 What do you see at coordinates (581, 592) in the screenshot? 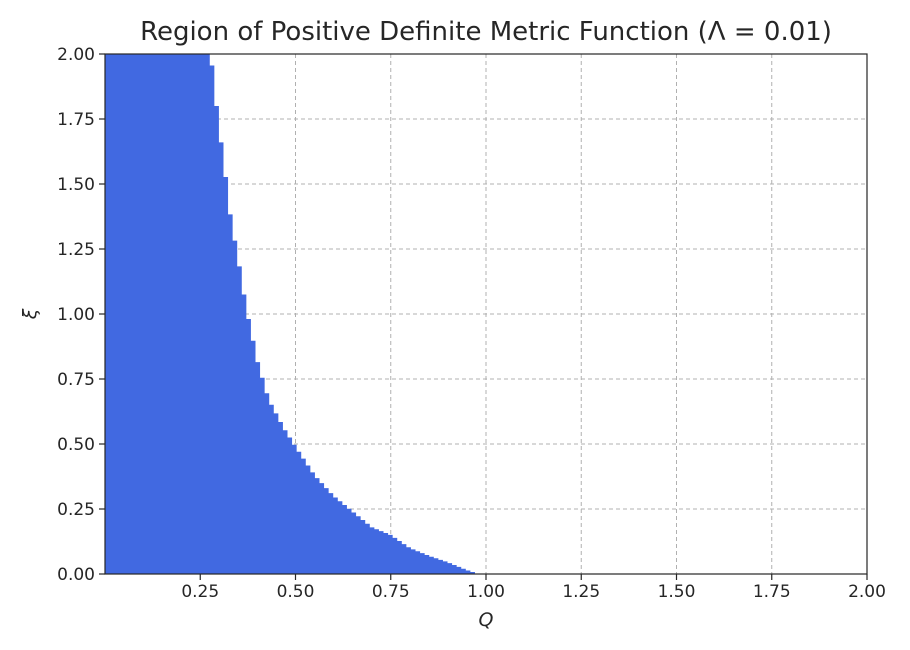
I see `x-tick-label: 1.25` at bounding box center [581, 592].